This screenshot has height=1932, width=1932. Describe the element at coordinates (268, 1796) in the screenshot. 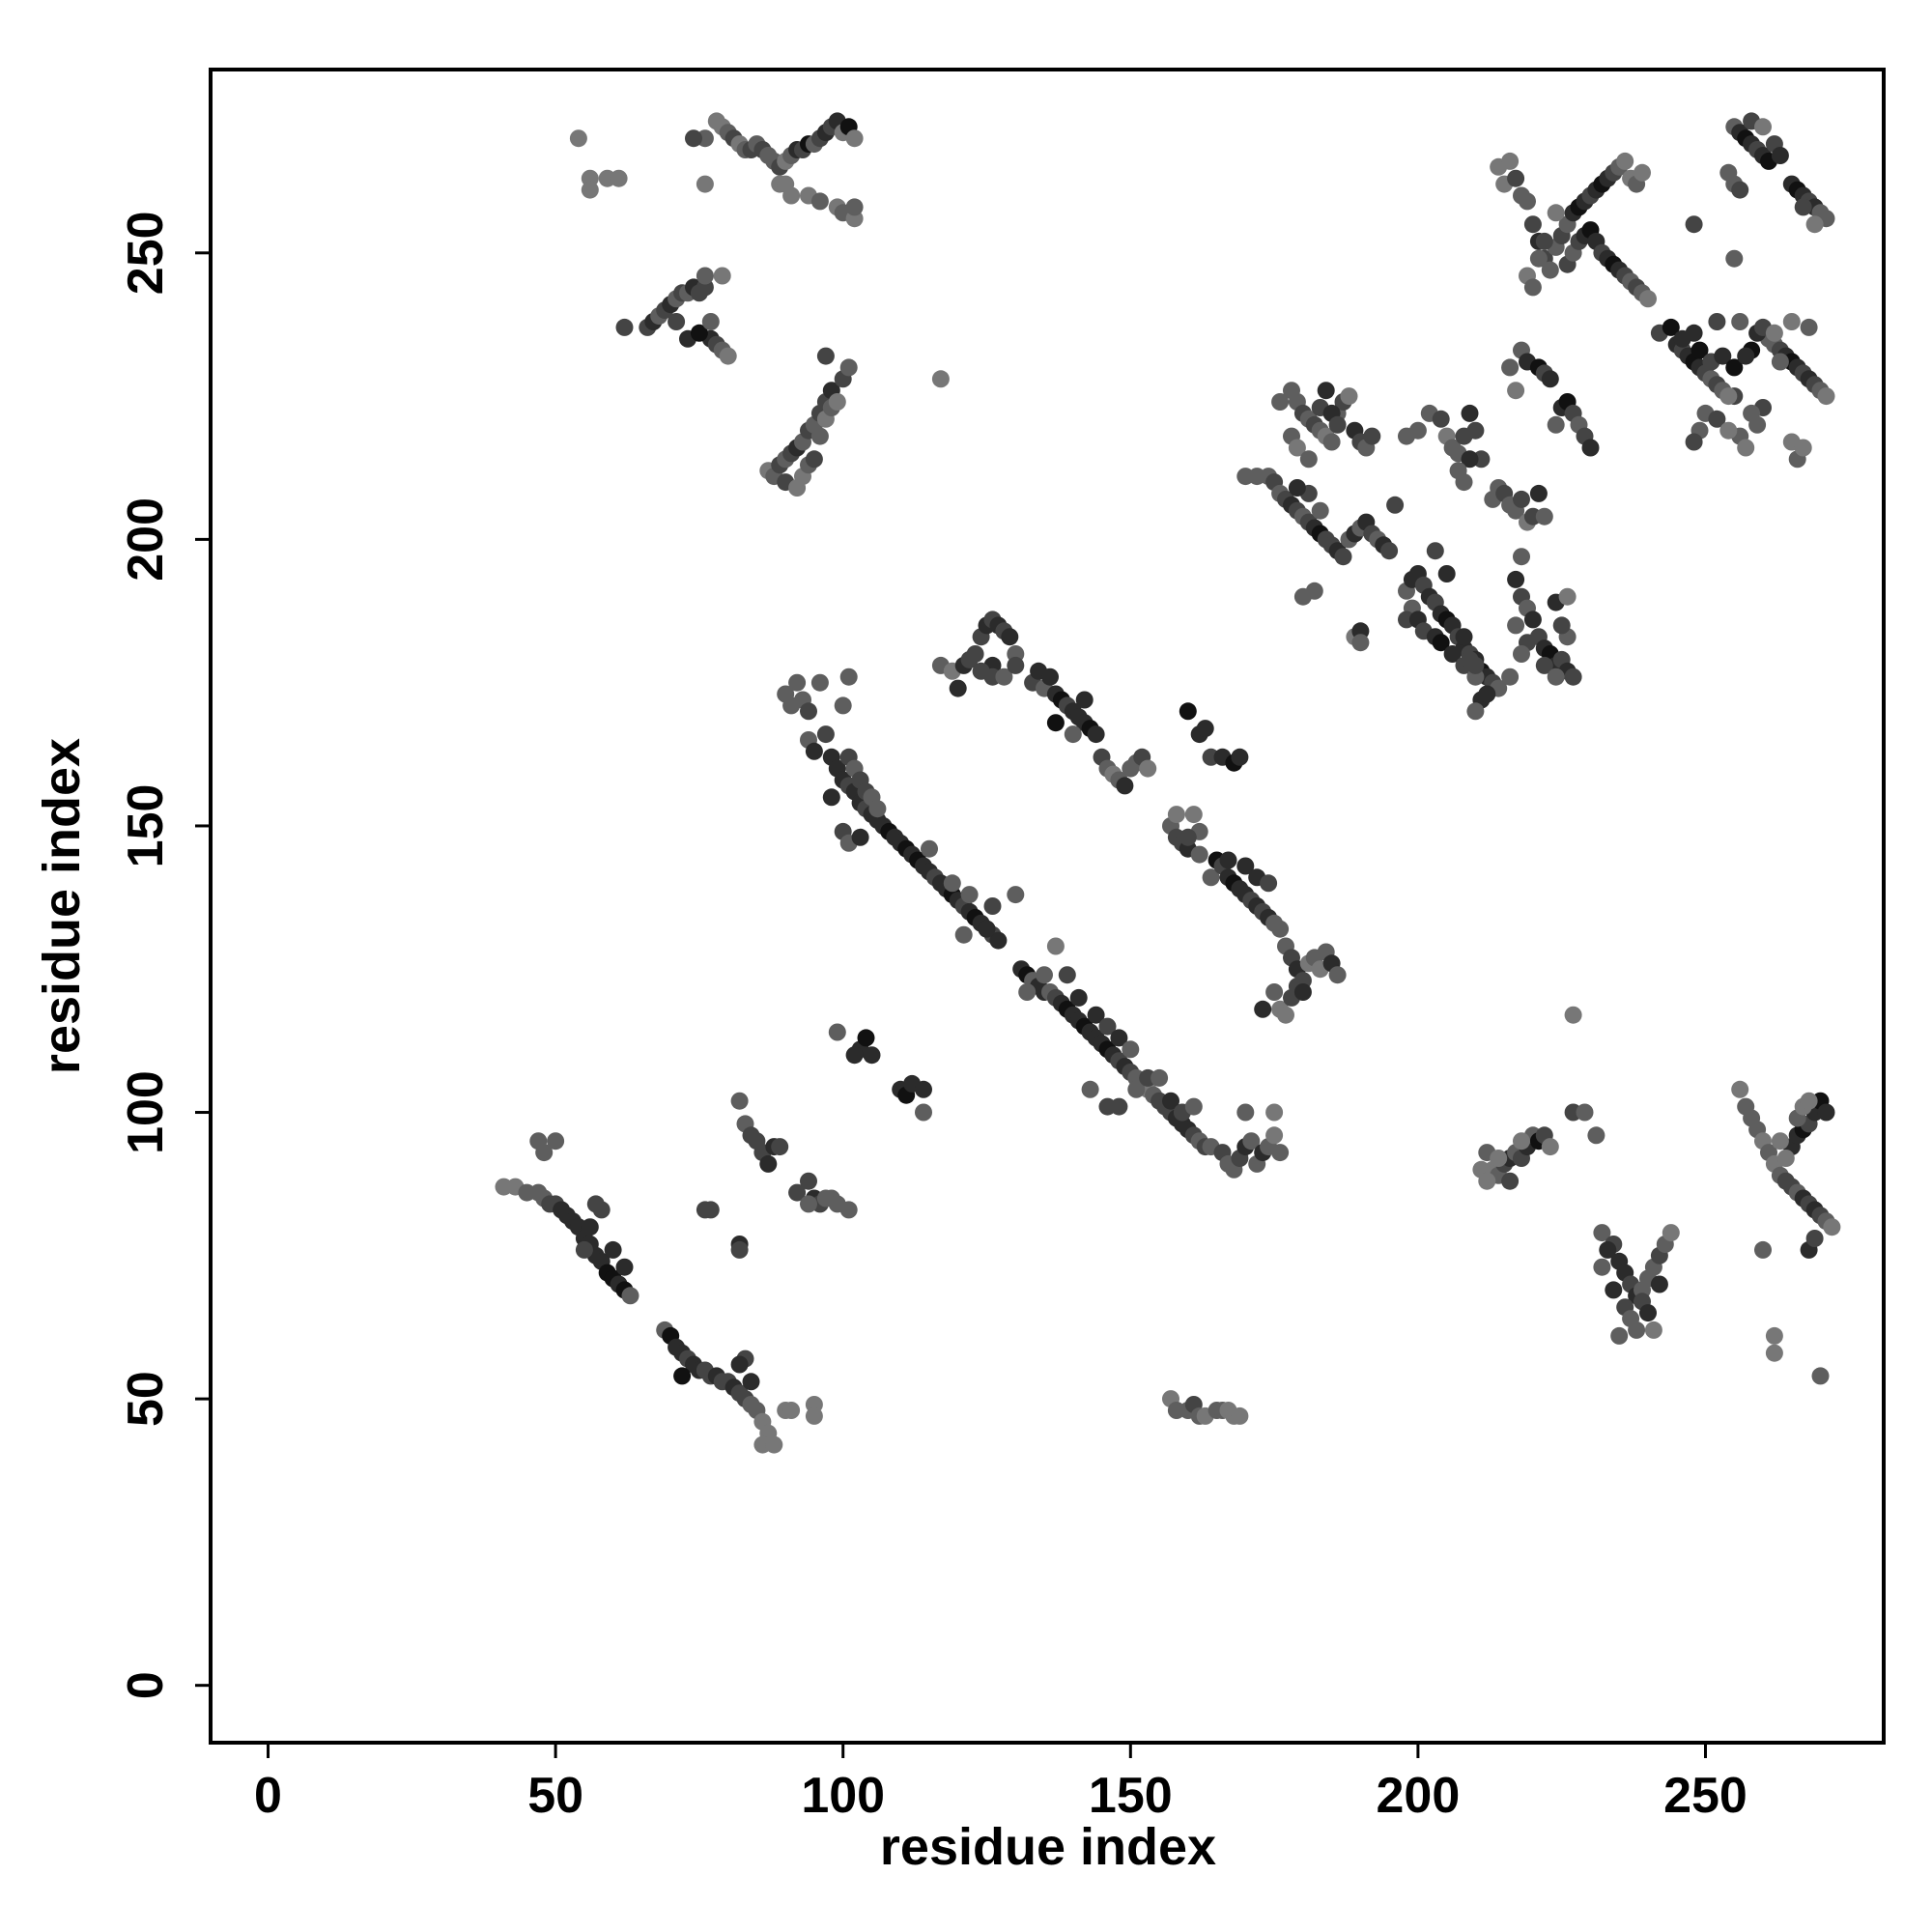

I see `x-tick-label: 0` at that location.